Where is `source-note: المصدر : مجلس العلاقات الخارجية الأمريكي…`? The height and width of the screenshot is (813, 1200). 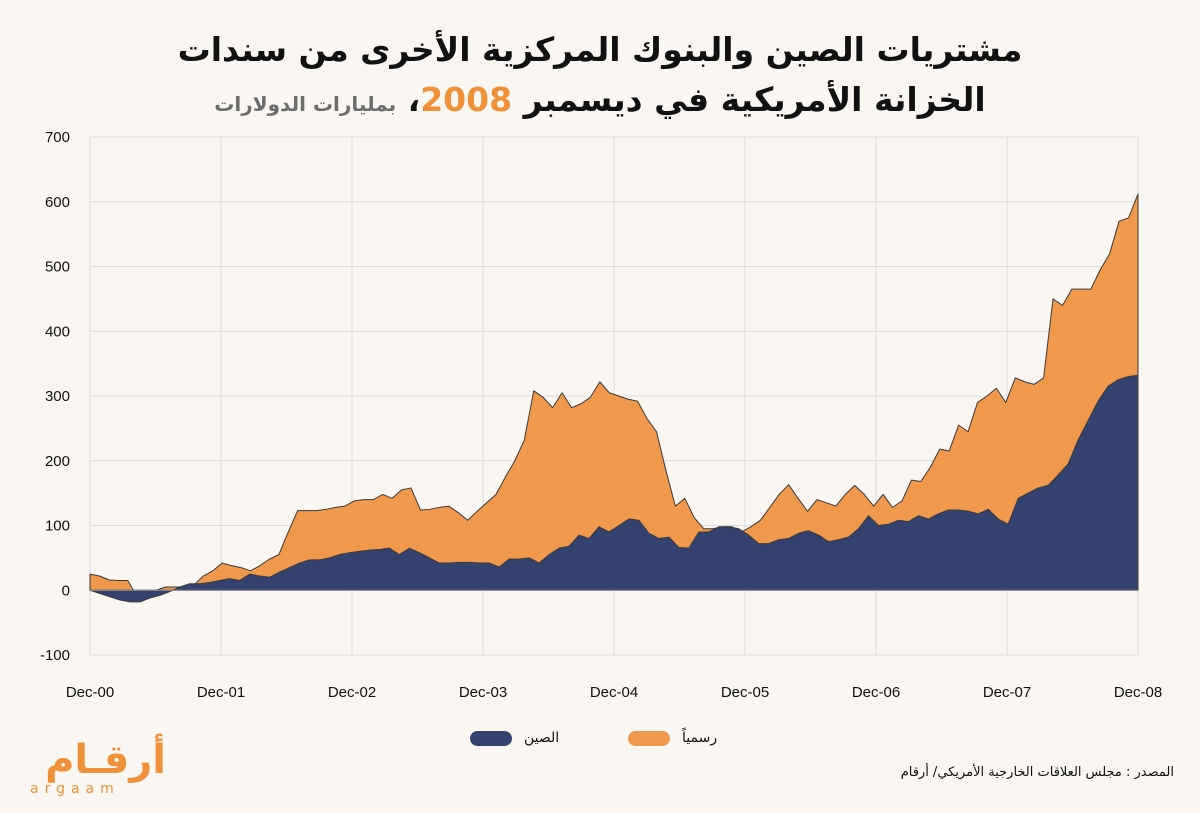 source-note: المصدر : مجلس العلاقات الخارجية الأمريكي… is located at coordinates (1037, 772).